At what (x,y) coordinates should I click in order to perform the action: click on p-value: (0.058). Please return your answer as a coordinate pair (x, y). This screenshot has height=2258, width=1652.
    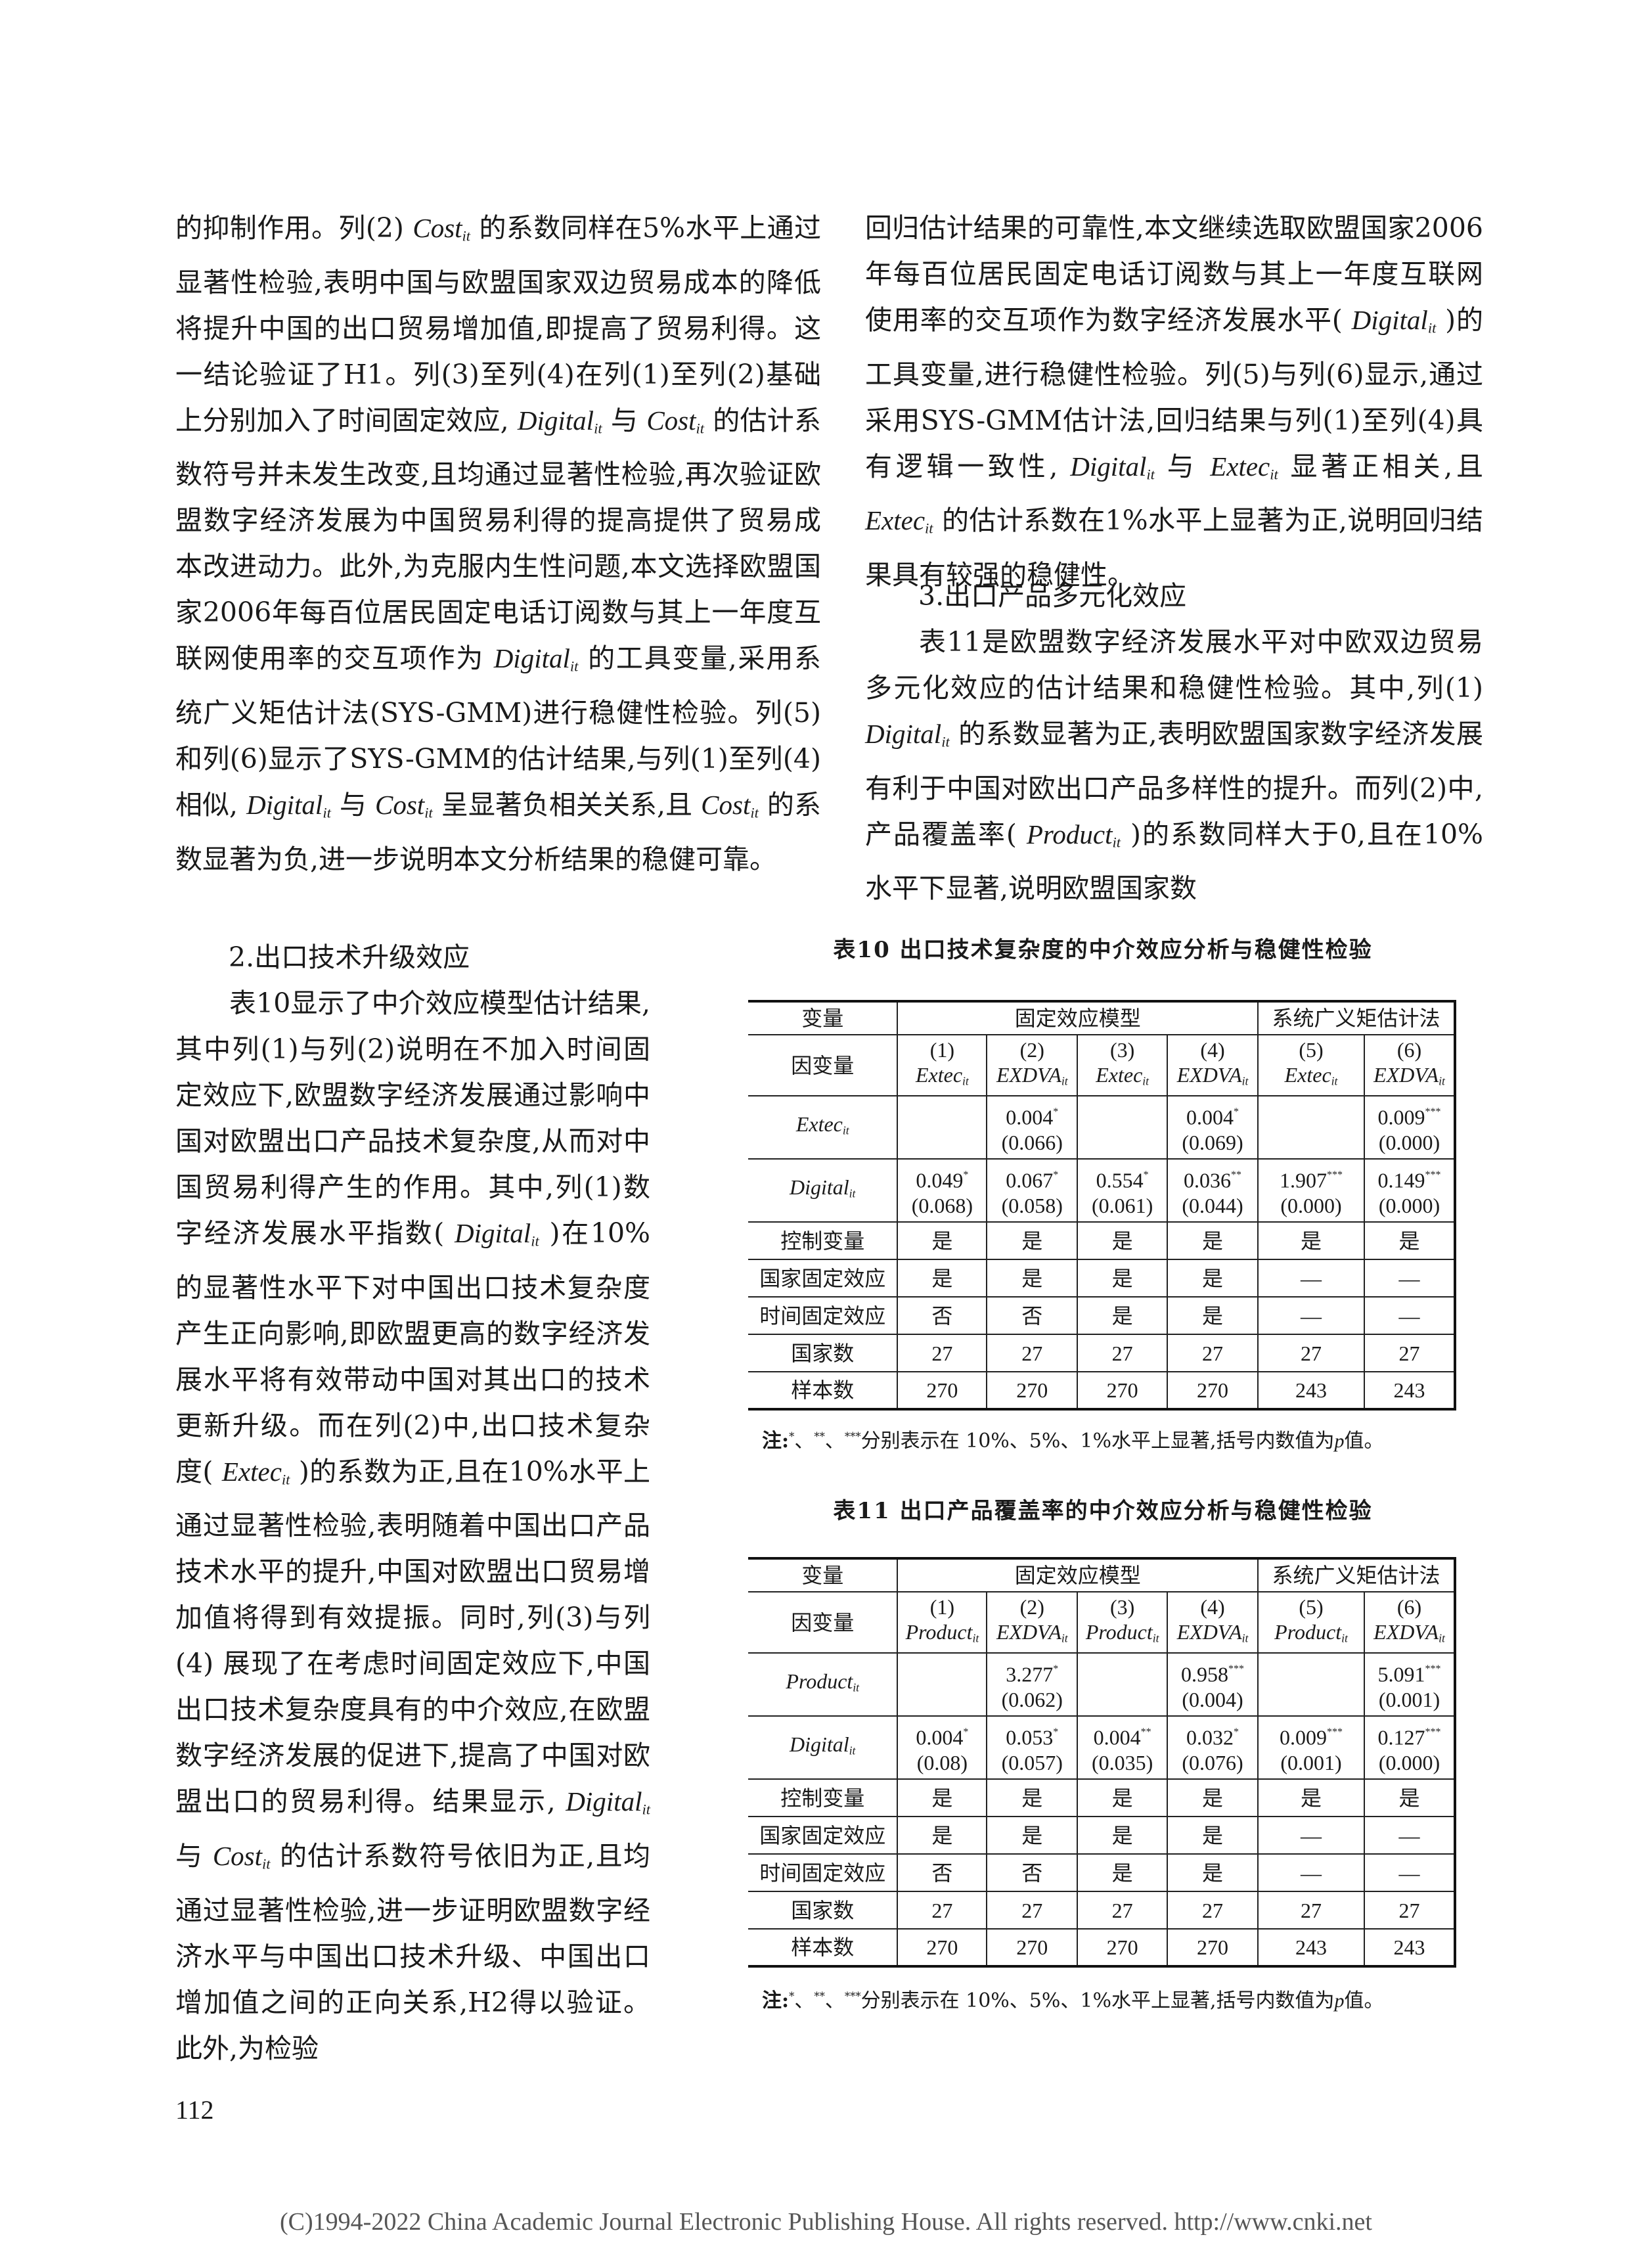
    Looking at the image, I should click on (1032, 1205).